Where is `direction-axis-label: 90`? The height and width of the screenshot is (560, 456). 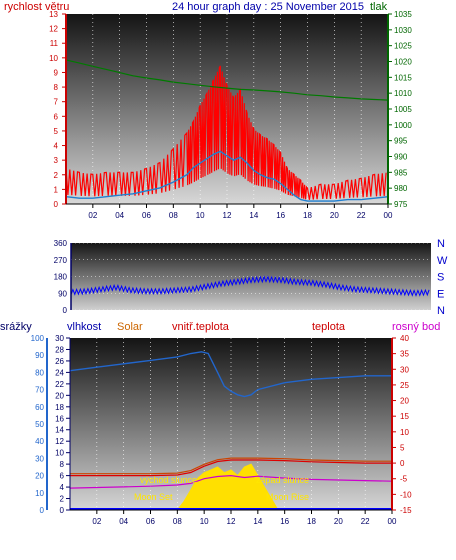 direction-axis-label: 90 is located at coordinates (62, 293).